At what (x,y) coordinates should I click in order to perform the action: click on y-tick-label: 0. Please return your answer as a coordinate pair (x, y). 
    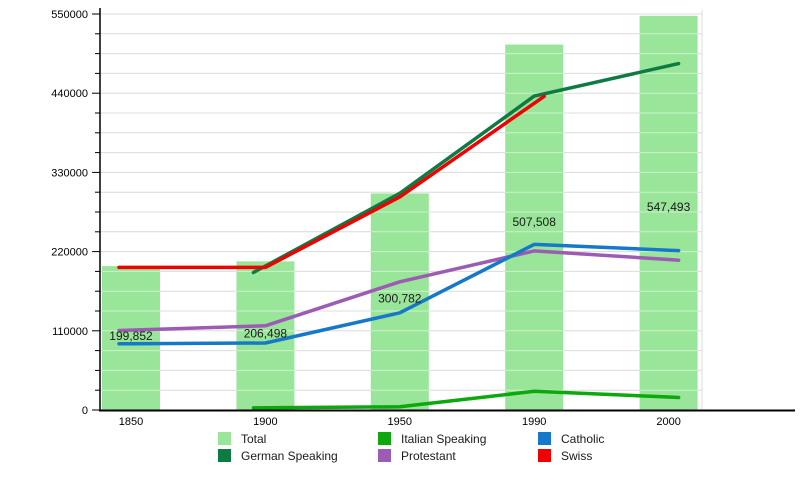
    Looking at the image, I should click on (85, 411).